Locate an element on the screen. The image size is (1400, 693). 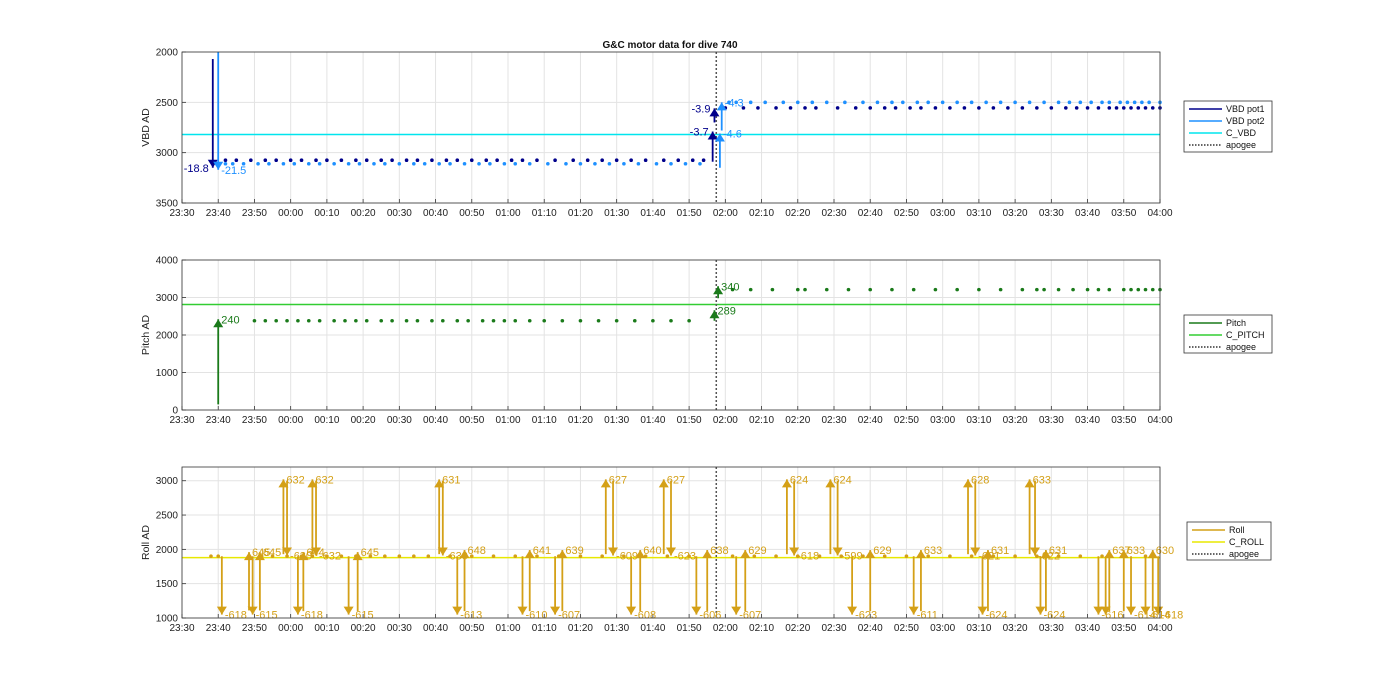
y-tick-label: 3500 is located at coordinates (167, 204).